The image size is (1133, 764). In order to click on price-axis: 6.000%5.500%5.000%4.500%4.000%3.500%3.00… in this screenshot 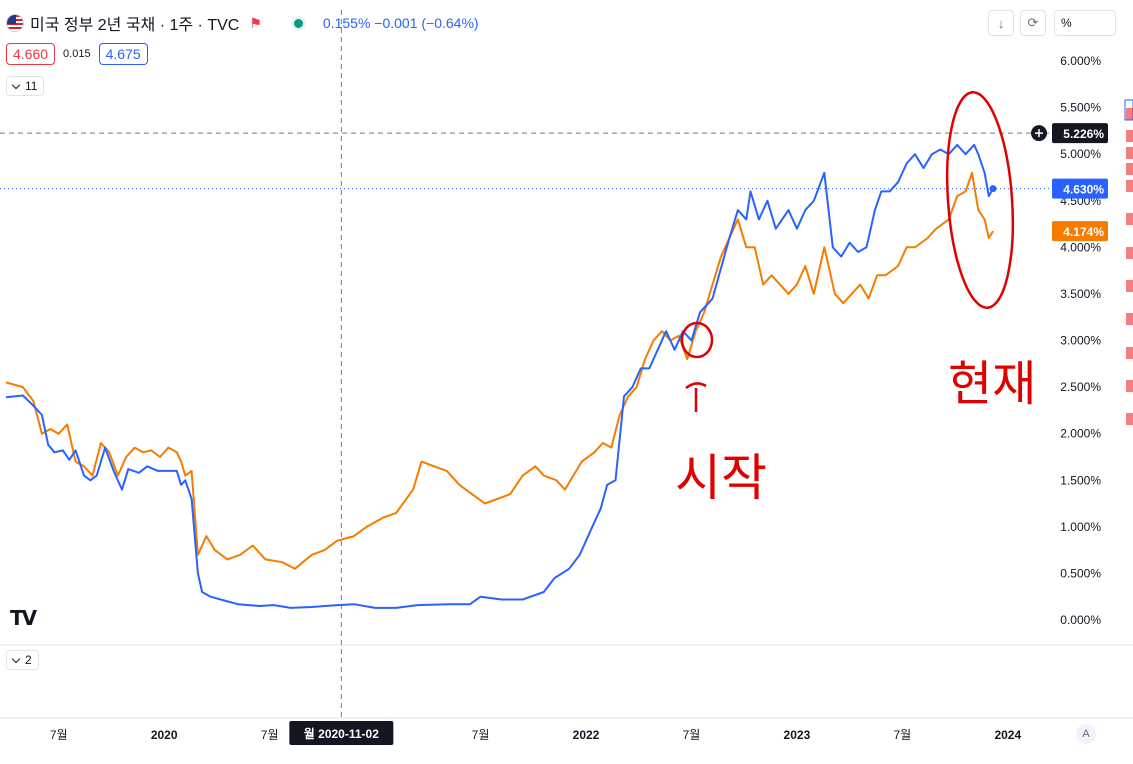, I will do `click(1082, 340)`.